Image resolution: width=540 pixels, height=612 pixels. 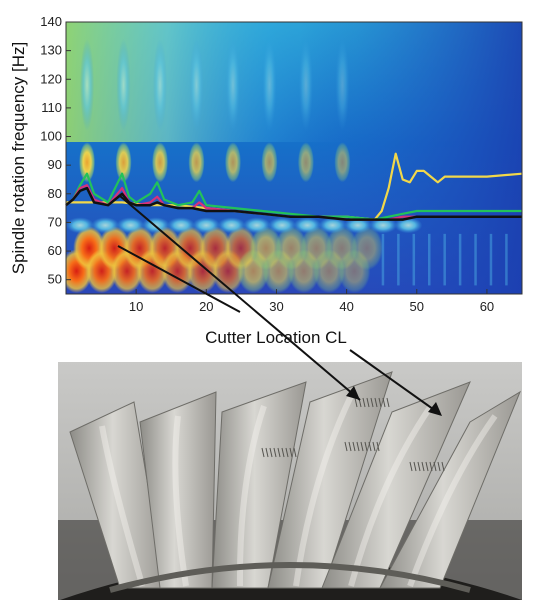 I want to click on y-tick-label: 60, so click(x=55, y=250).